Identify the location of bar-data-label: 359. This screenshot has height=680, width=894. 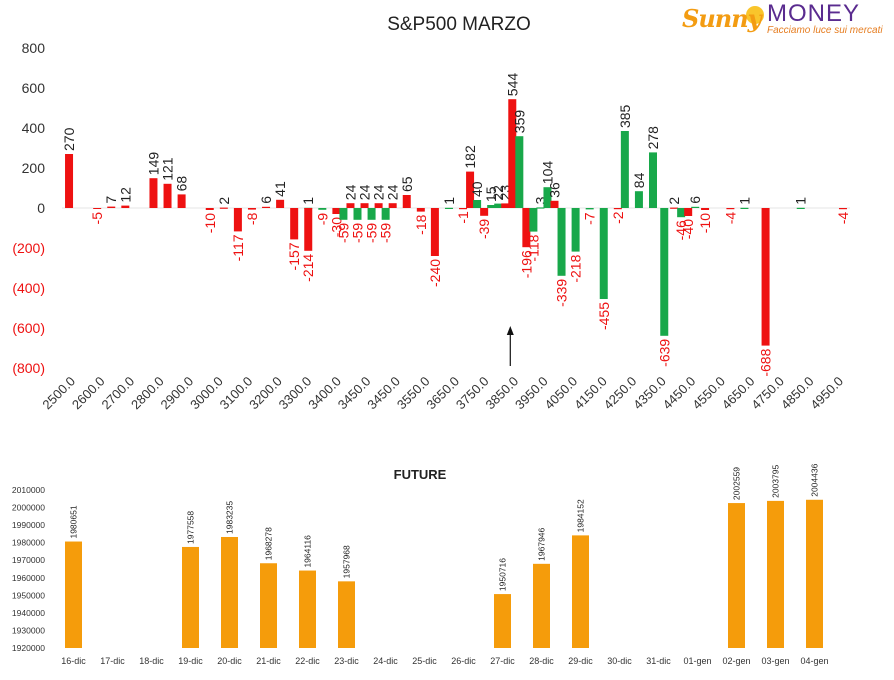
(519, 122).